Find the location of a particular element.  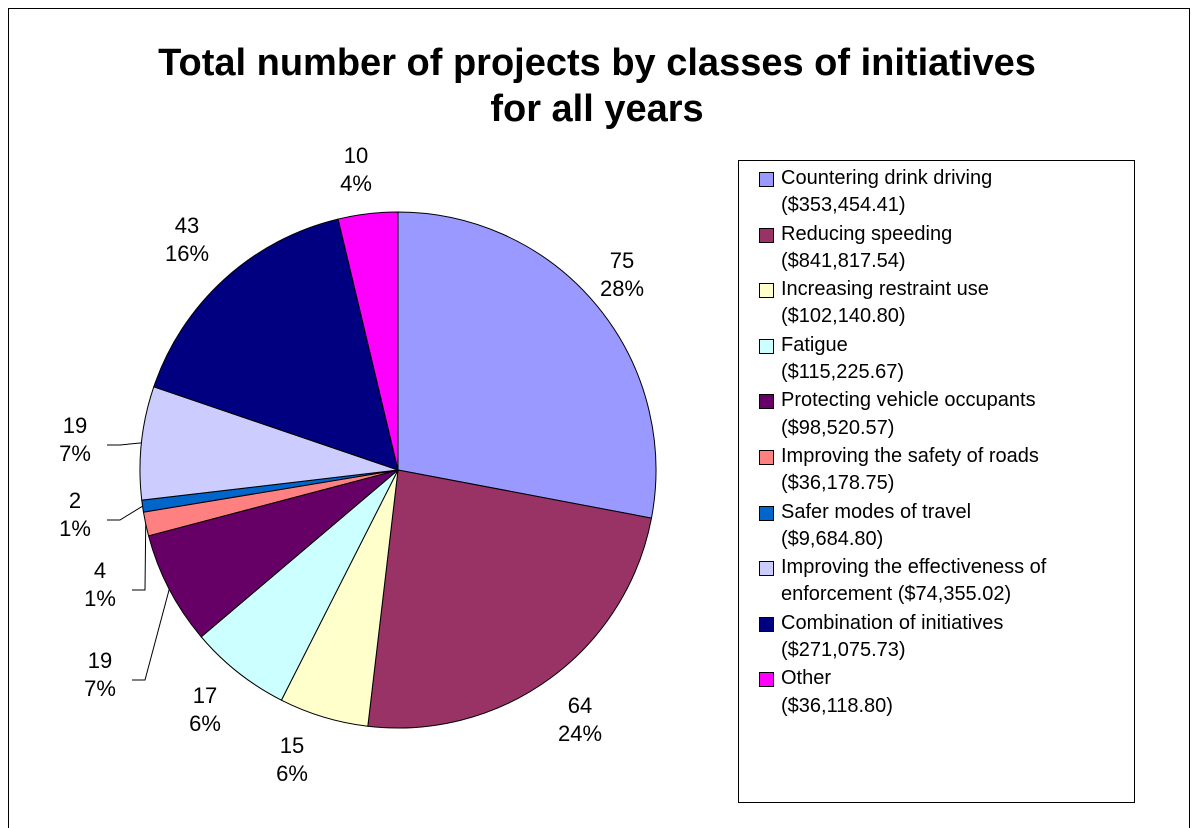

legend-entry: Other ($36,118.80) is located at coordinates (943, 692).